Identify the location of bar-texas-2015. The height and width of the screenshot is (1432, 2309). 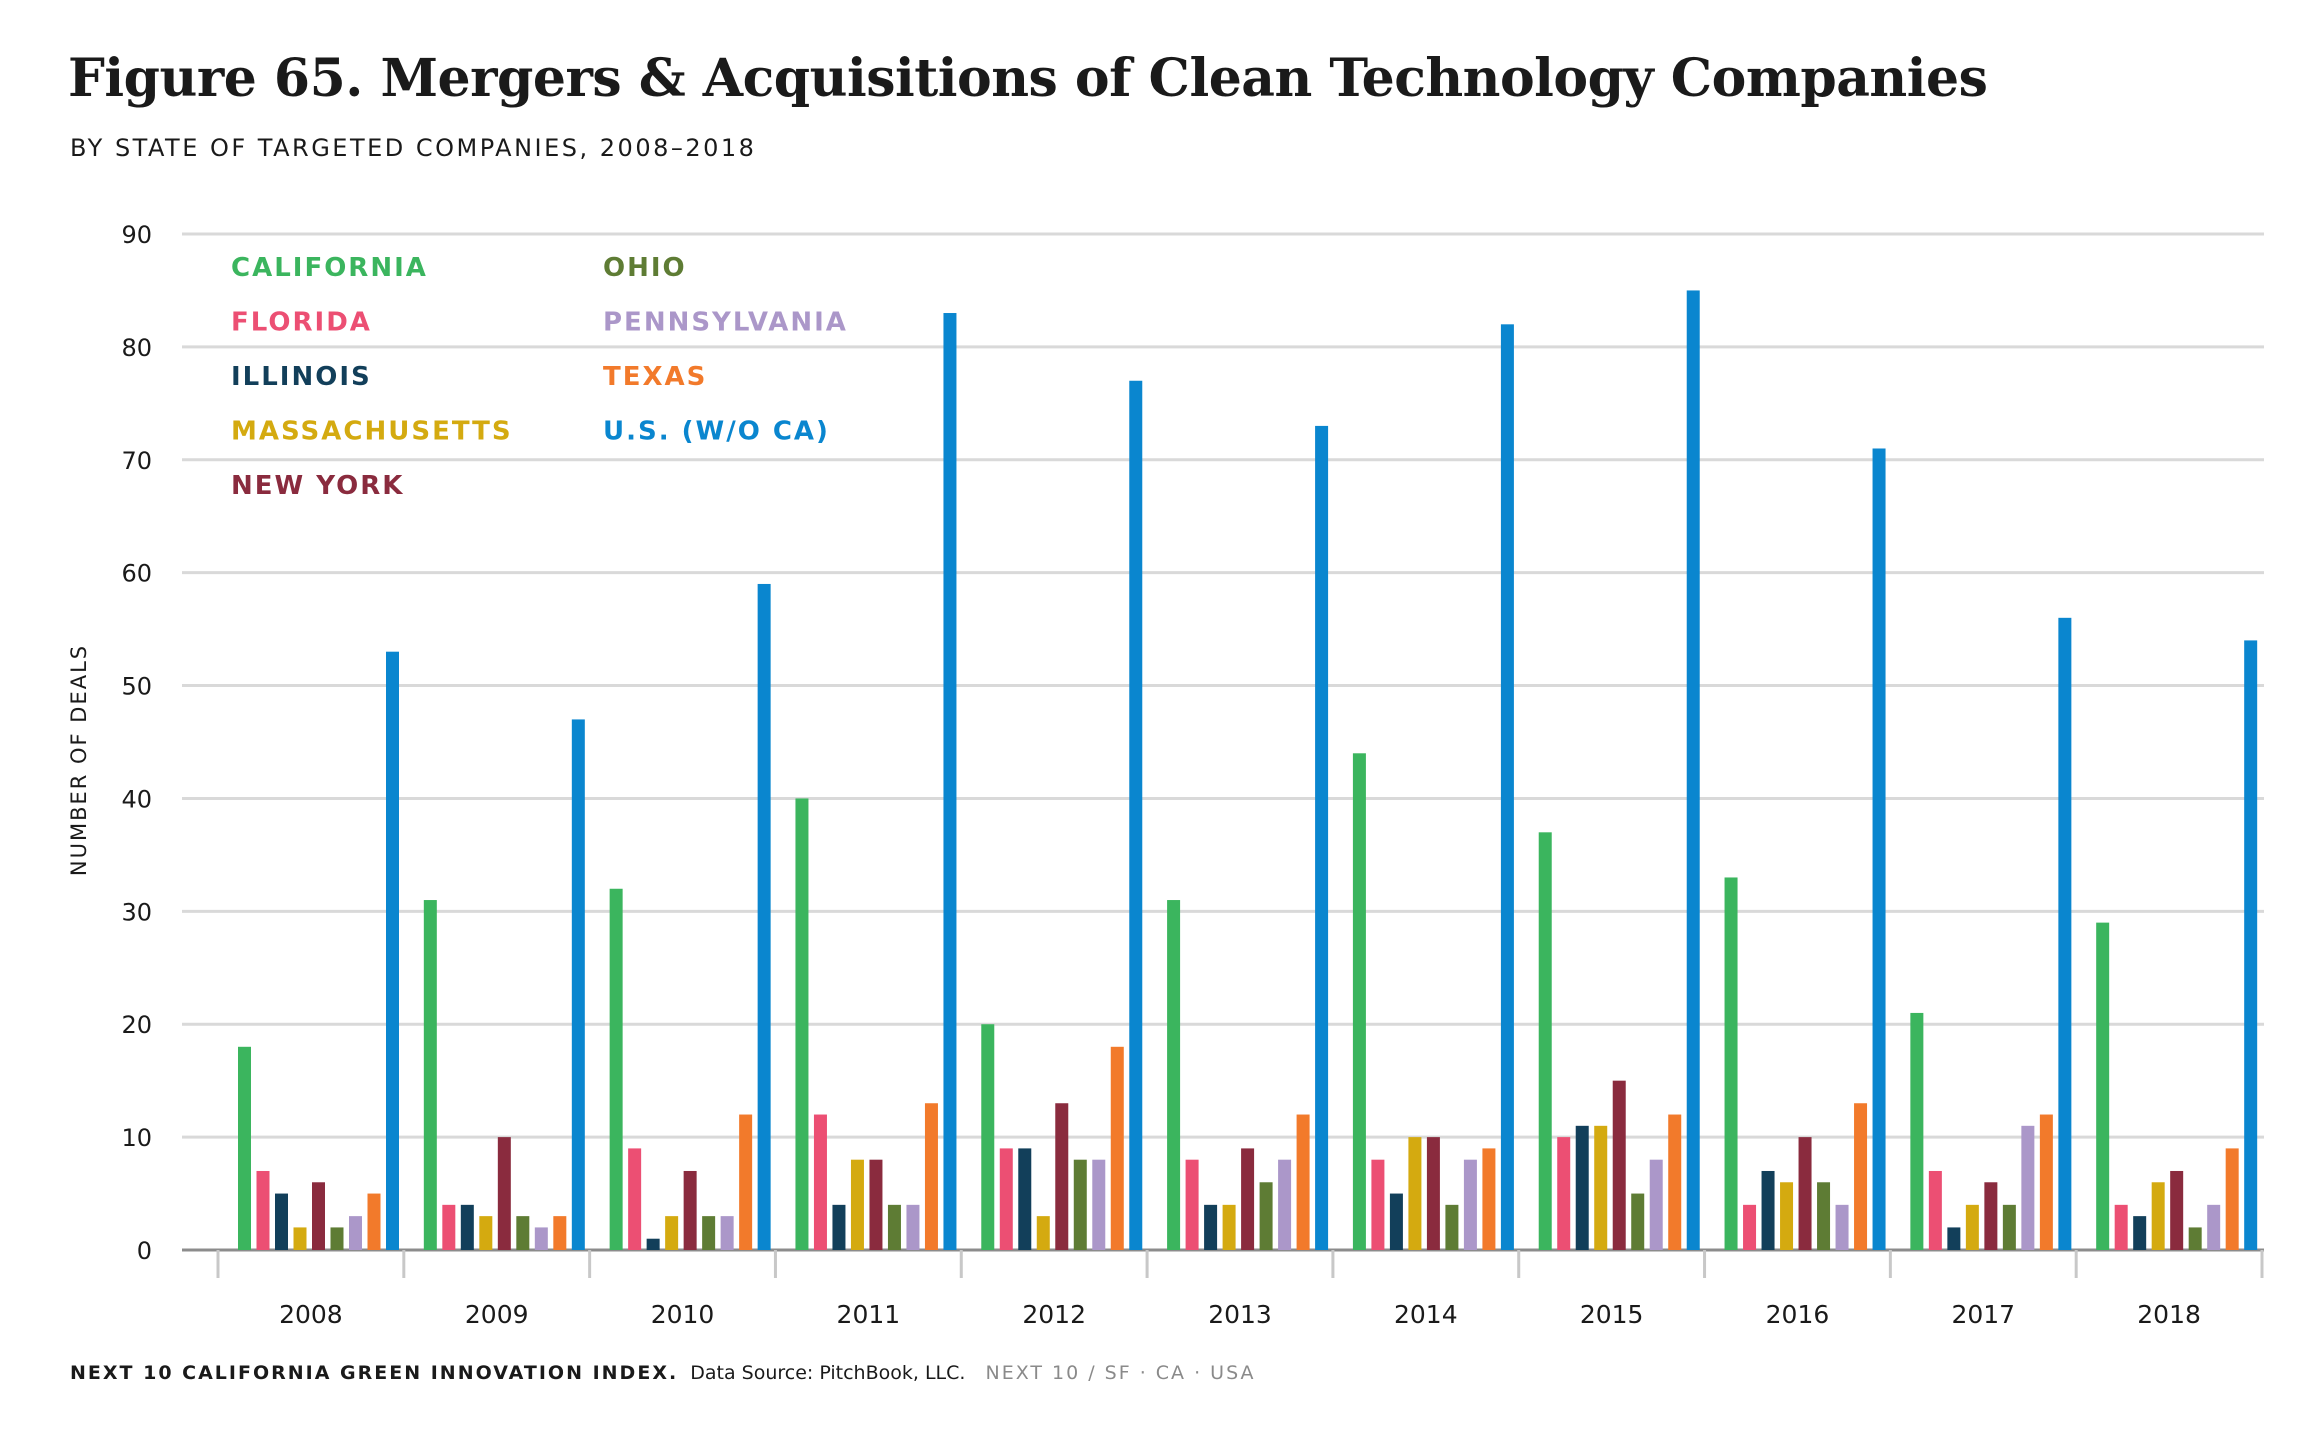
(1675, 1182).